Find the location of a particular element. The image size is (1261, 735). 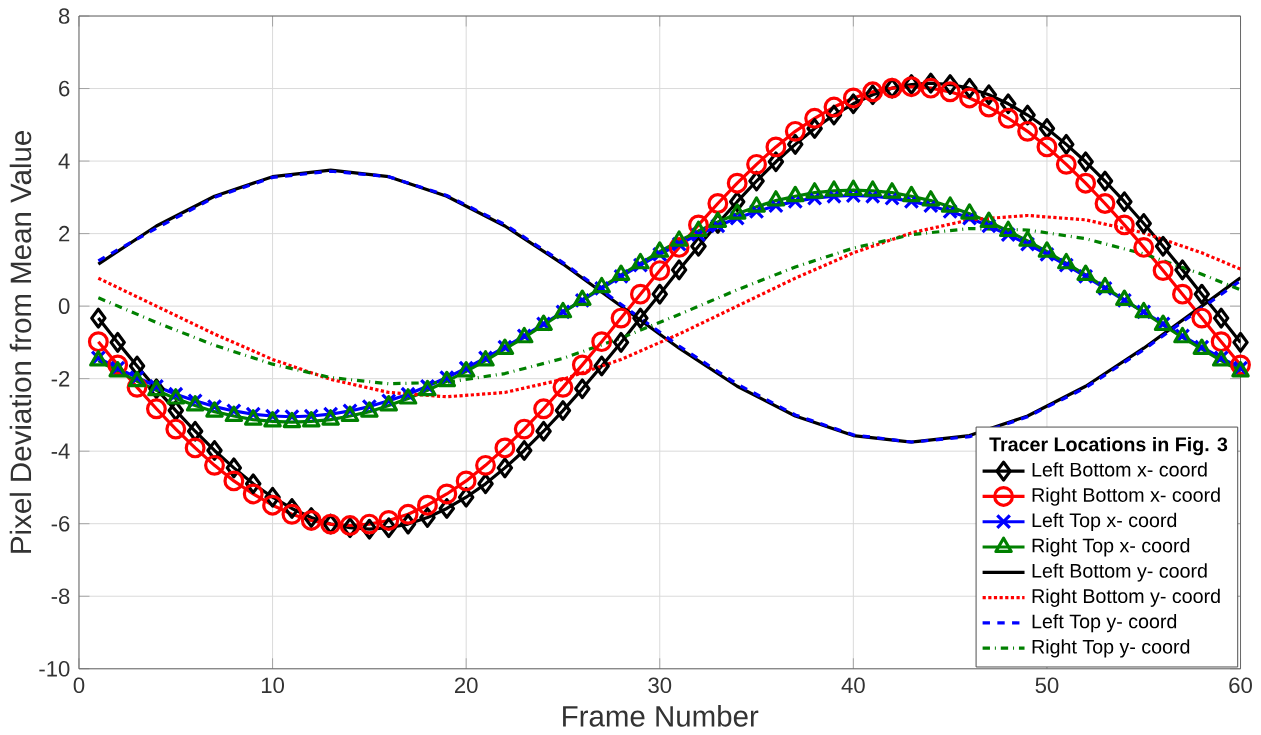

x-tick-label: 20 is located at coordinates (466, 685).